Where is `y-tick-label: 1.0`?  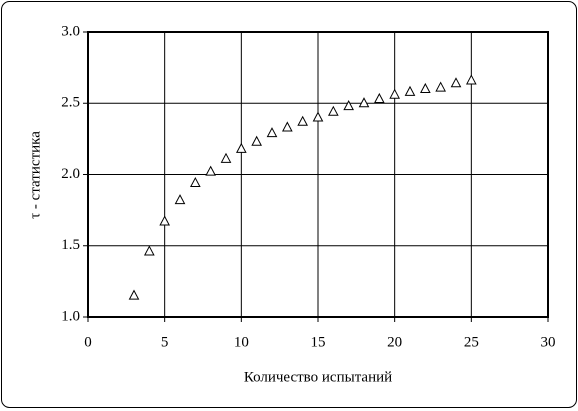 y-tick-label: 1.0 is located at coordinates (70, 316).